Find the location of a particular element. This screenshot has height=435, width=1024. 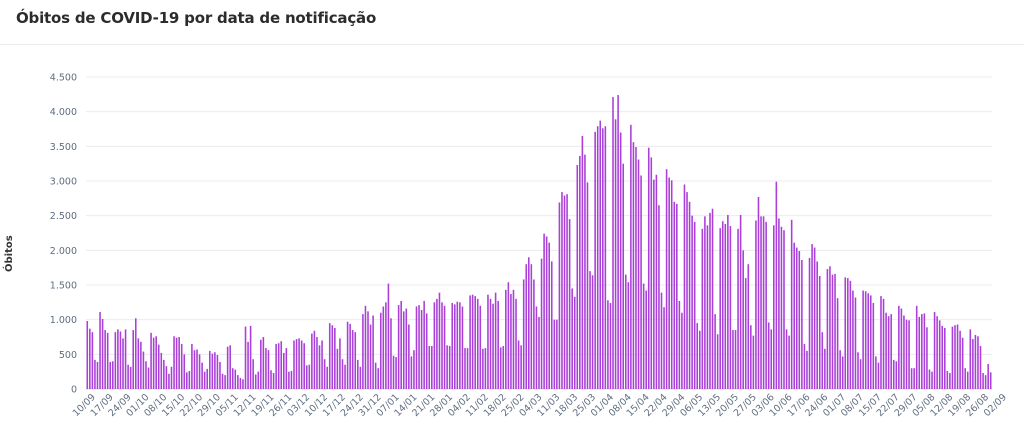

y-tick-label: 1.000 is located at coordinates (63, 320).